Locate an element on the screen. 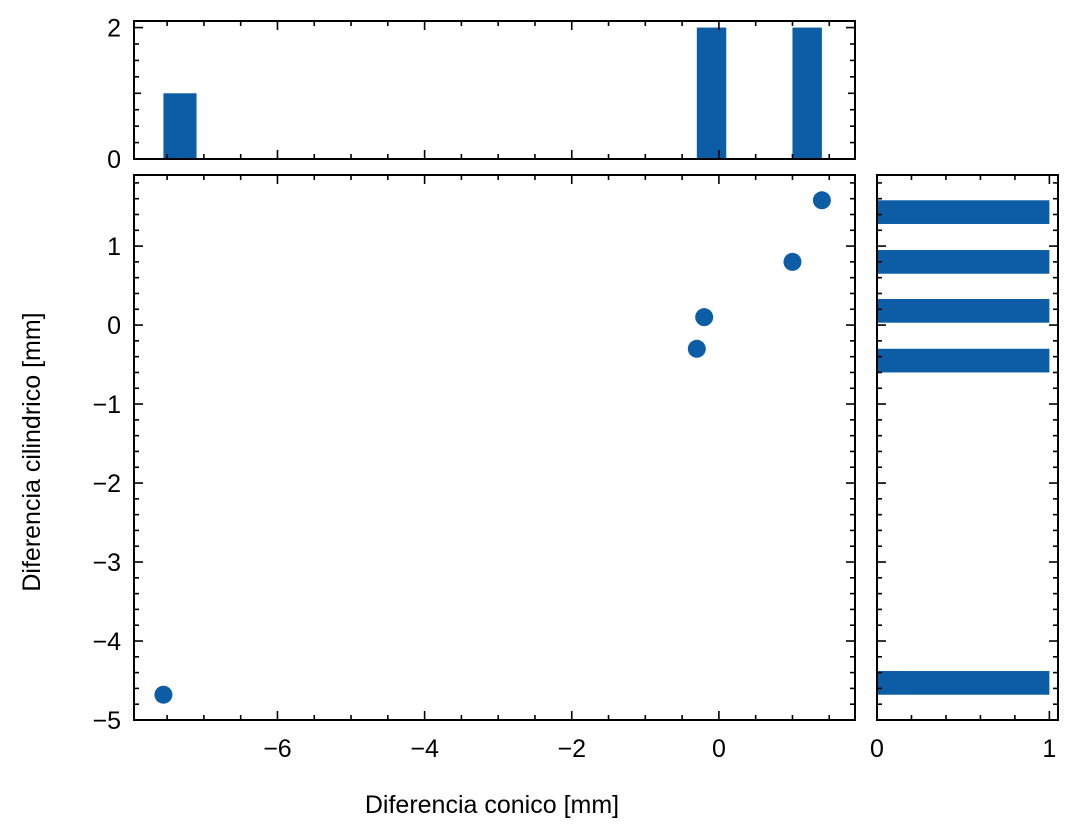 The height and width of the screenshot is (839, 1076). x-axis-label: Diferencia conico [mm] is located at coordinates (492, 805).